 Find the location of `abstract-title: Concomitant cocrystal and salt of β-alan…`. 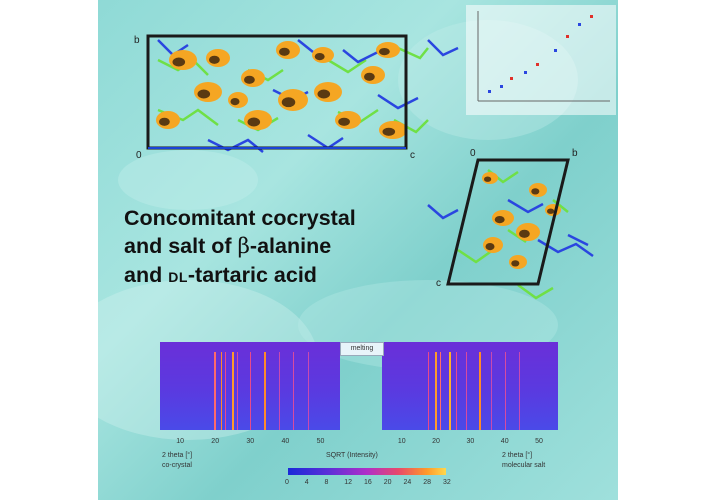

abstract-title: Concomitant cocrystal and salt of β-alan… is located at coordinates (240, 247).